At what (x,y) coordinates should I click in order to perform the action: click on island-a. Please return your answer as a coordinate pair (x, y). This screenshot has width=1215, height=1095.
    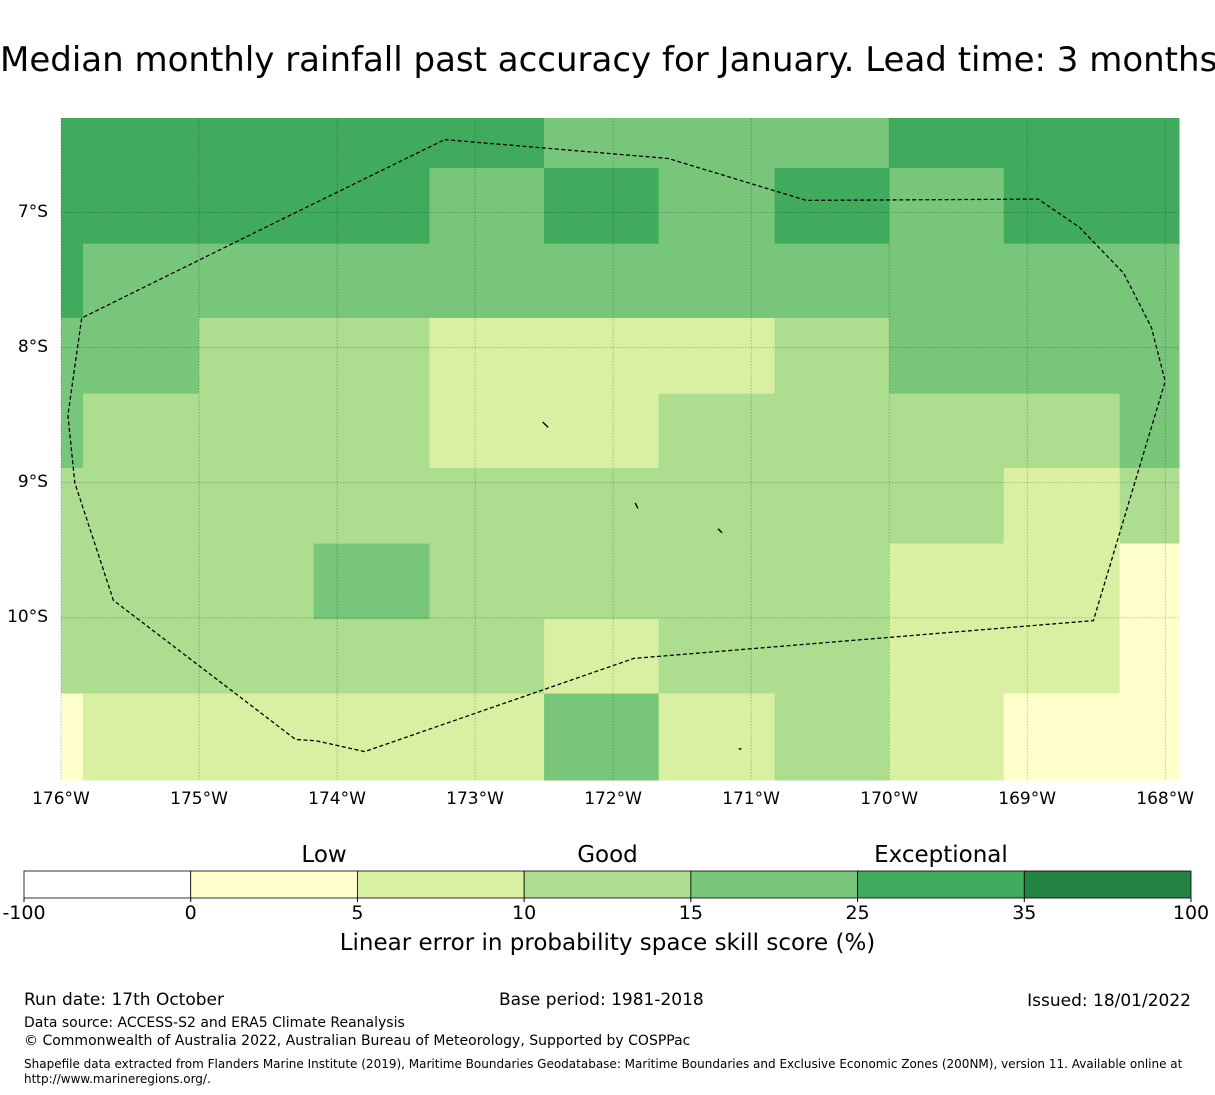
    Looking at the image, I should click on (545, 424).